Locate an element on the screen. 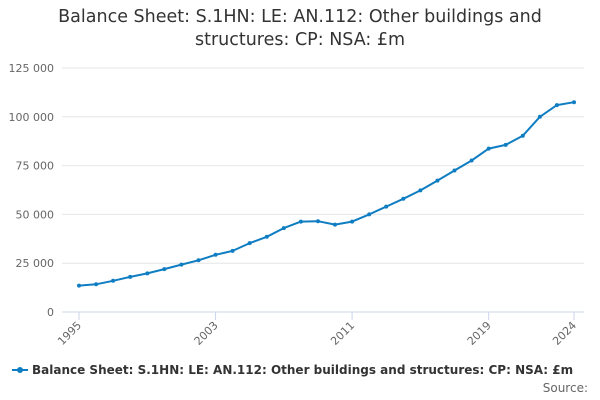  y-axis-tick-labels: 0 25 000 50 000 75 000 100 000 125 000 is located at coordinates (32, 190).